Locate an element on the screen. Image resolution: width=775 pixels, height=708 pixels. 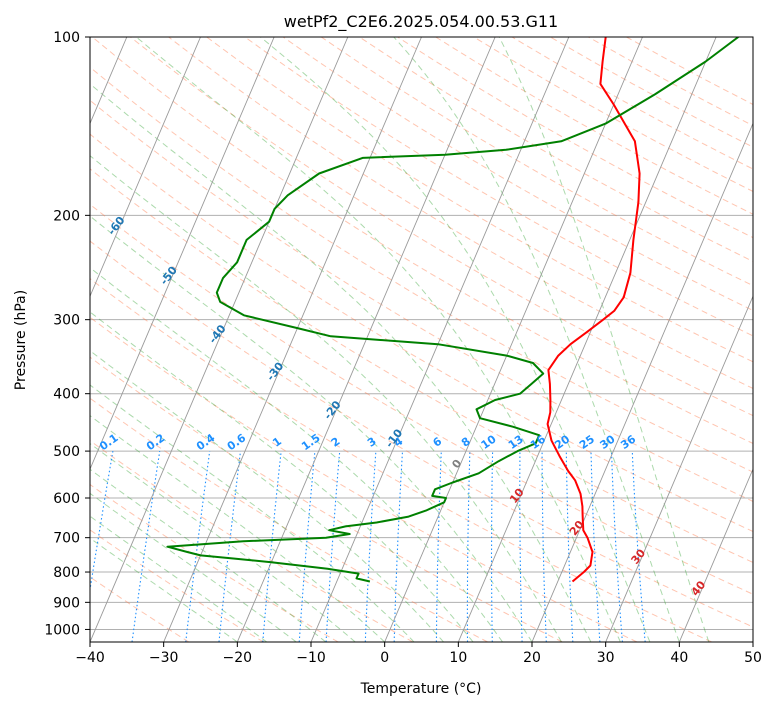
x-tick-label: 30 is located at coordinates (606, 658).